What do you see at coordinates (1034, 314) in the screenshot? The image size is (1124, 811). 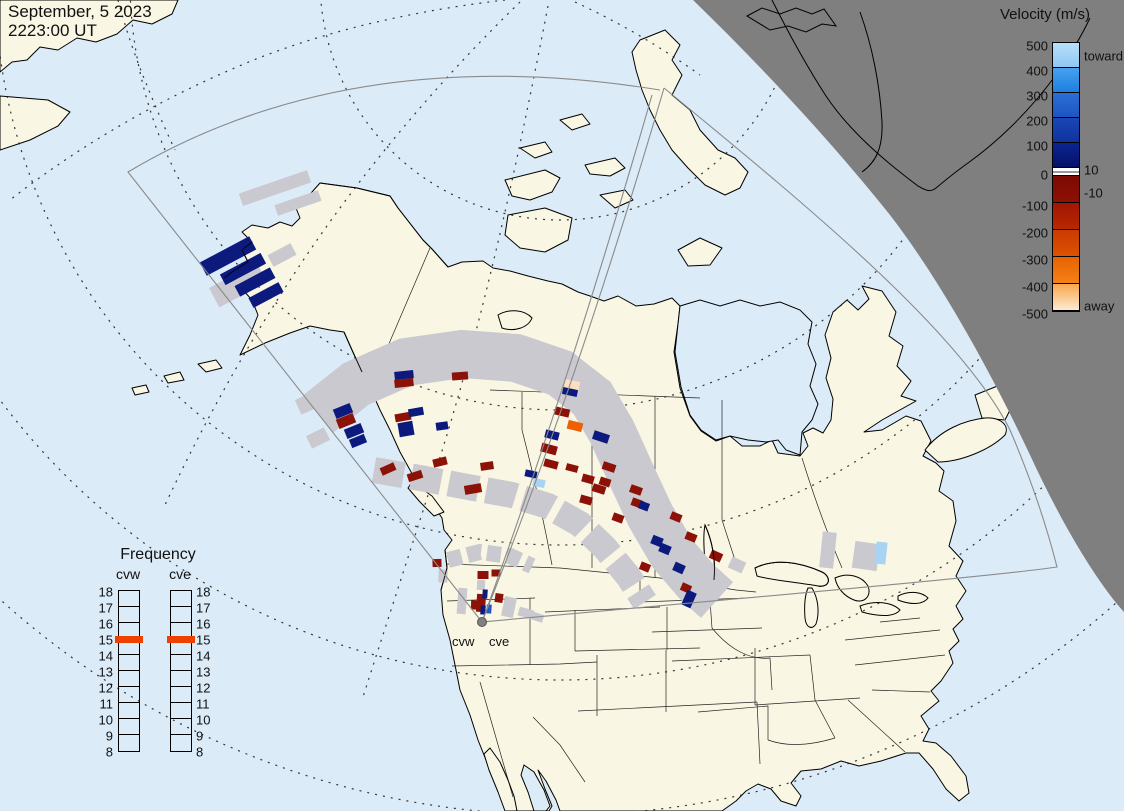 I see `colorbar-tick-label: -500` at bounding box center [1034, 314].